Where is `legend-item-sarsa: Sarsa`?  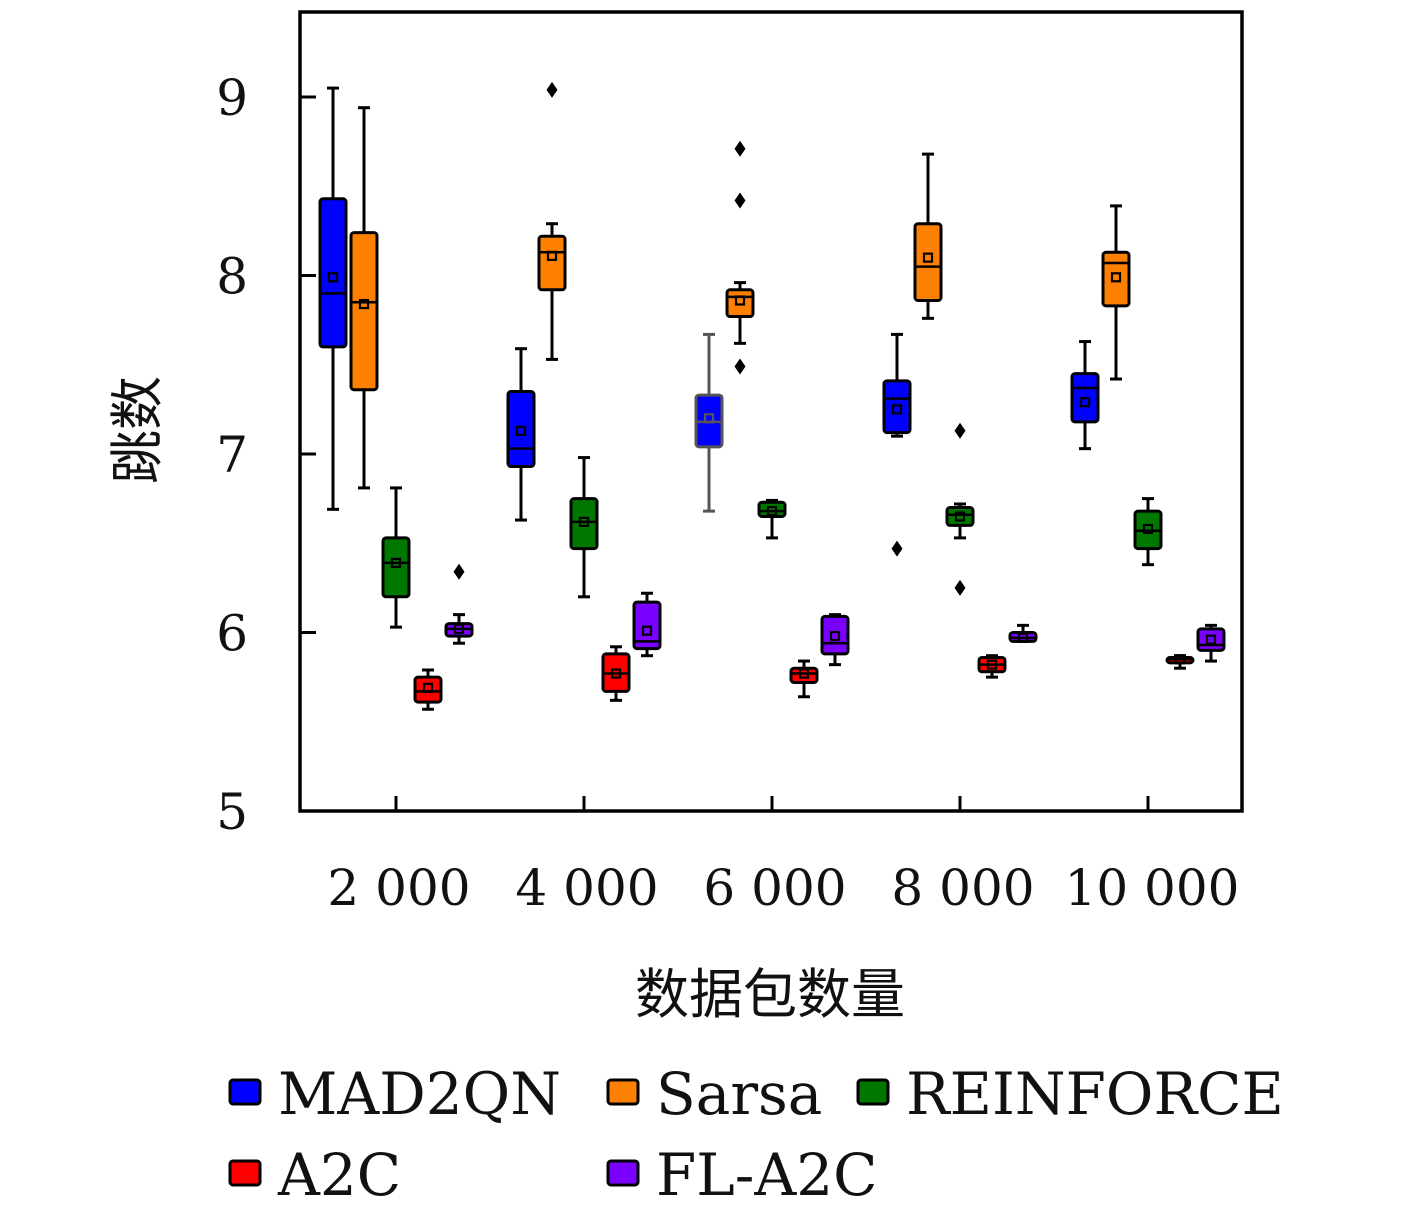 legend-item-sarsa: Sarsa is located at coordinates (714, 1094).